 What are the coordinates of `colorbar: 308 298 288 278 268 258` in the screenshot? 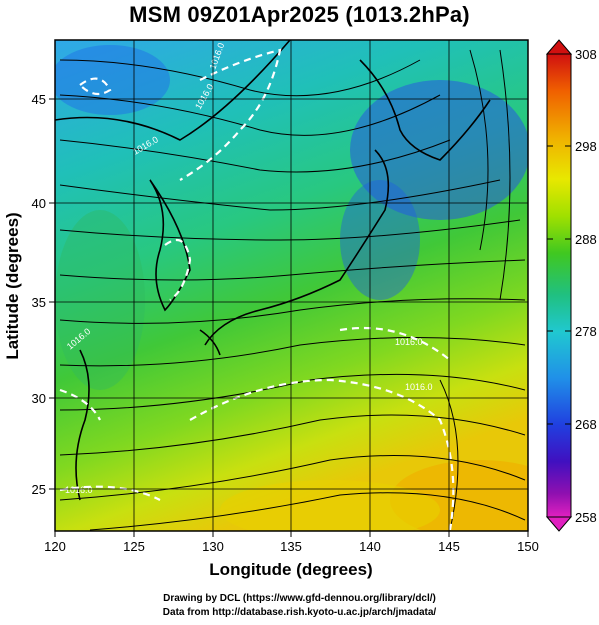 It's located at (571, 285).